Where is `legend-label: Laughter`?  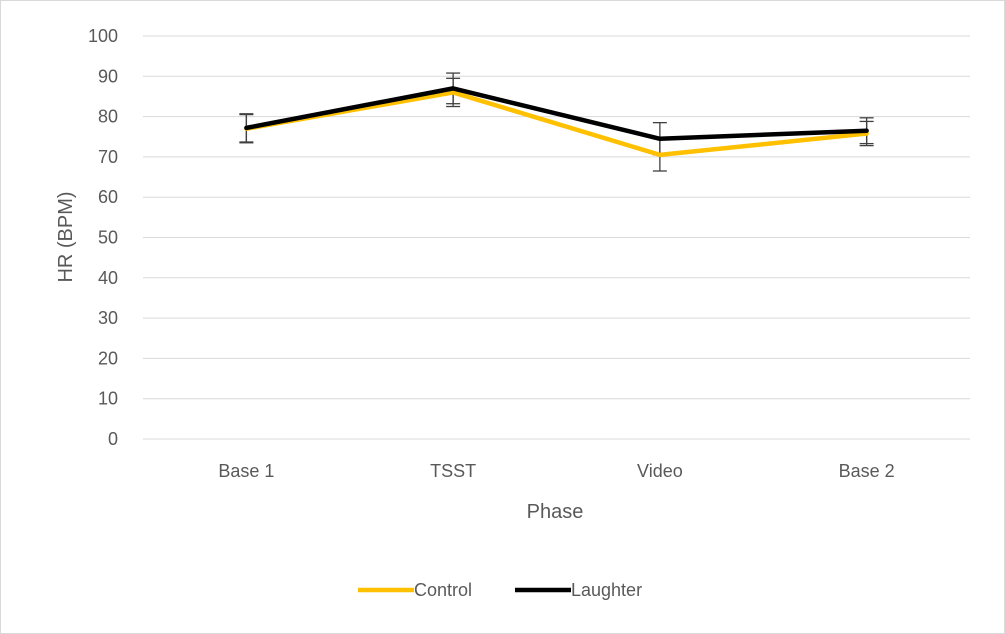 legend-label: Laughter is located at coordinates (606, 590).